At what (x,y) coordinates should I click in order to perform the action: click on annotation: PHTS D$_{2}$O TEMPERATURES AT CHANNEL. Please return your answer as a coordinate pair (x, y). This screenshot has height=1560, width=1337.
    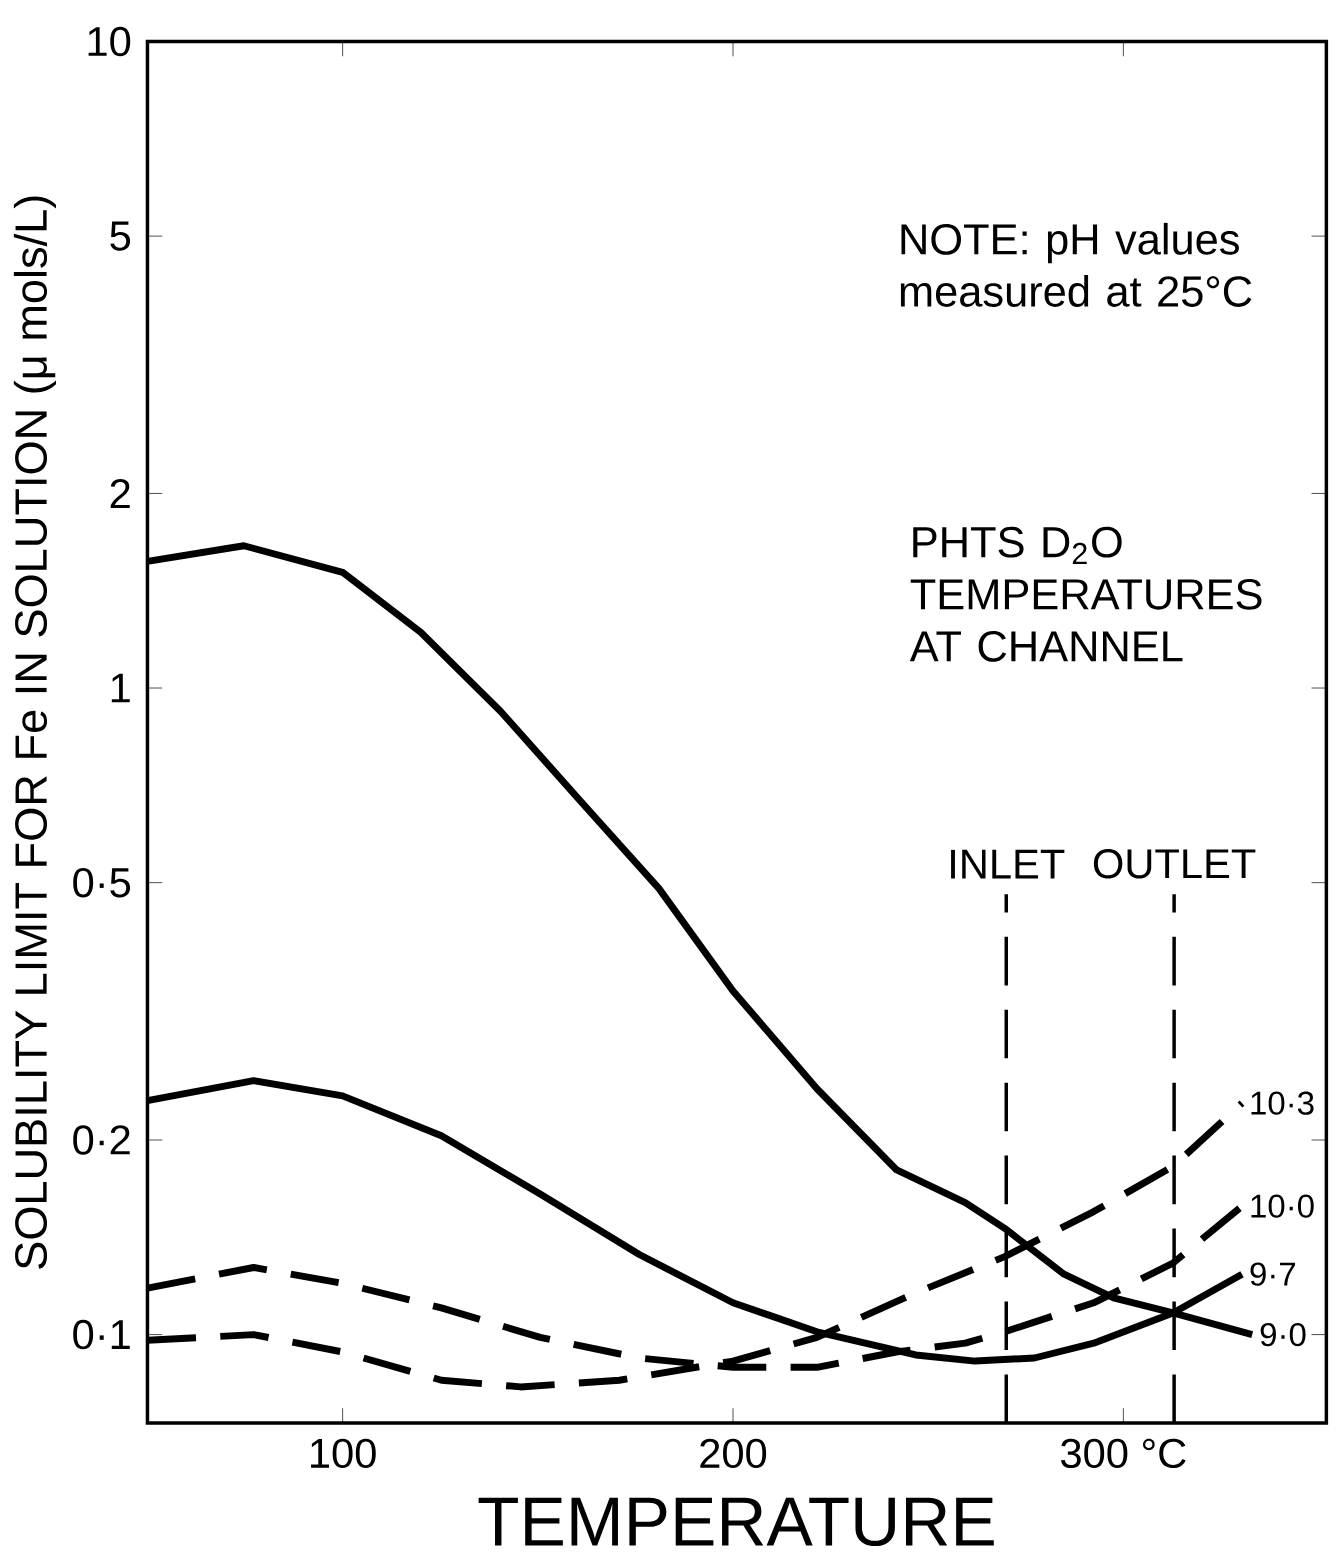
    Looking at the image, I should click on (1085, 594).